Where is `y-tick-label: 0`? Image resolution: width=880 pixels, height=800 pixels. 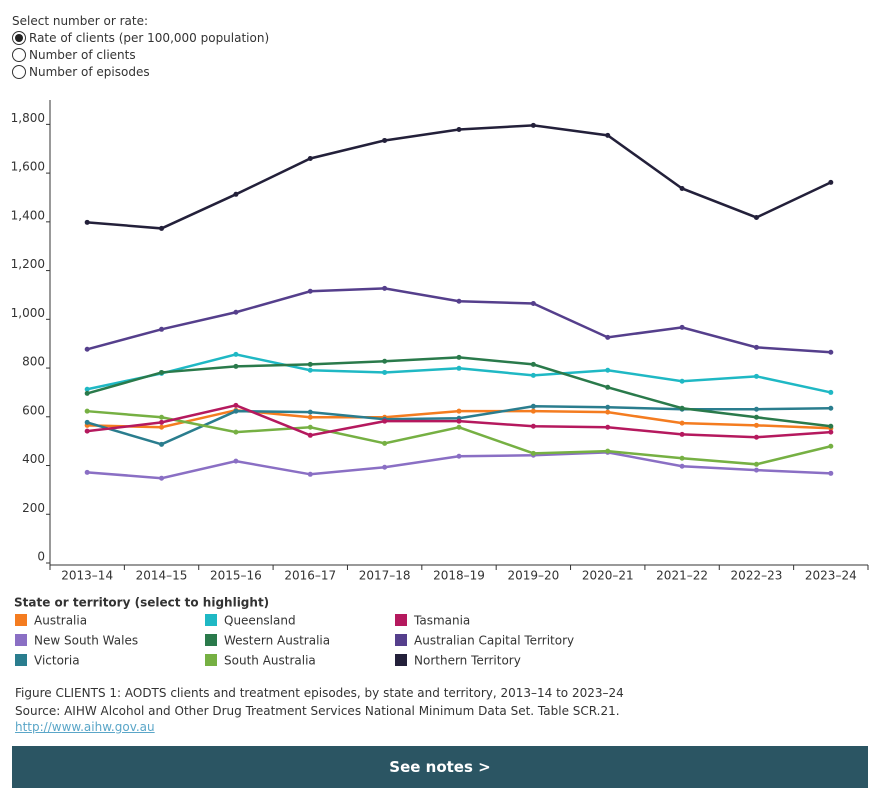 y-tick-label: 0 is located at coordinates (41, 557).